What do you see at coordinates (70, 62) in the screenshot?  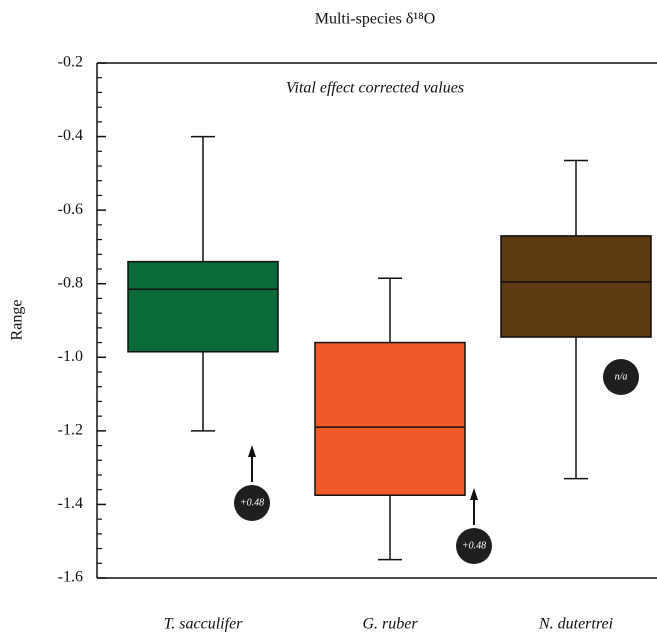 I see `y-tick-label: -0.2` at bounding box center [70, 62].